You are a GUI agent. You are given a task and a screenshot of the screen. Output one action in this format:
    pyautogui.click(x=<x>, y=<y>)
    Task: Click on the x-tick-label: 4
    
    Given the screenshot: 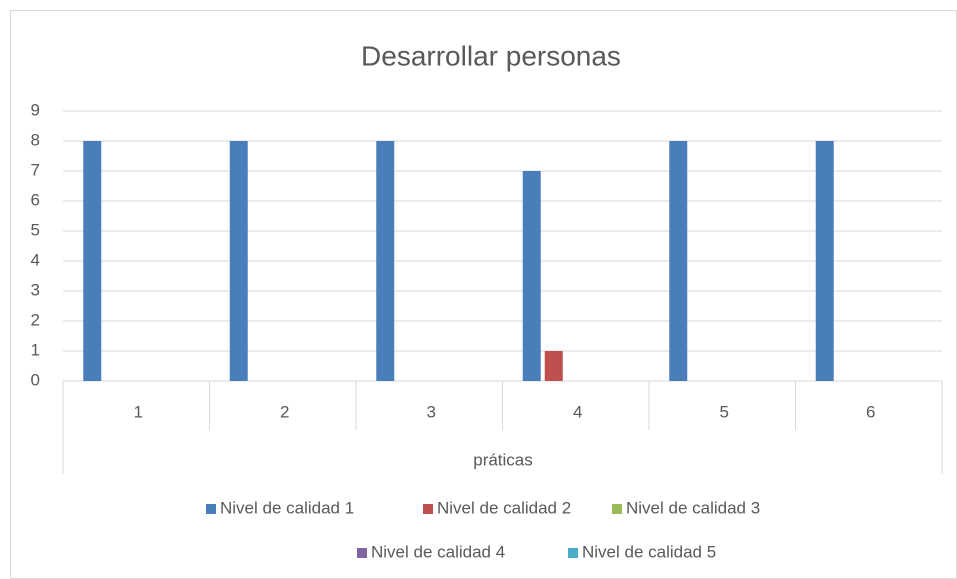 What is the action you would take?
    pyautogui.click(x=577, y=411)
    